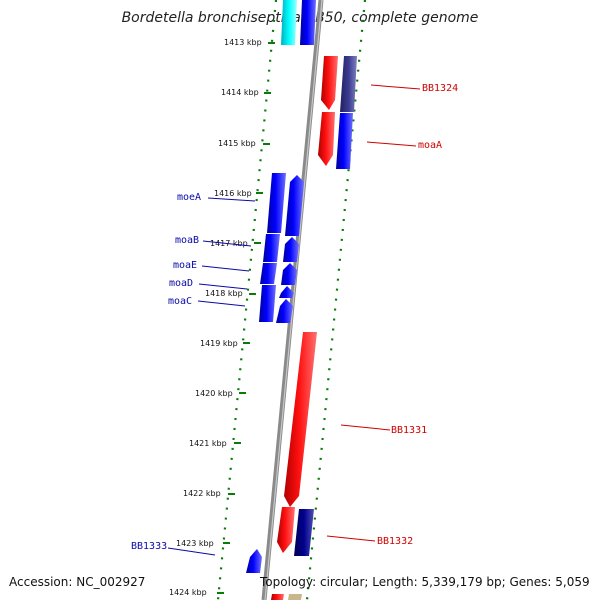 This screenshot has height=600, width=600. I want to click on tick-group-1421: 1421 kbp, so click(215, 443).